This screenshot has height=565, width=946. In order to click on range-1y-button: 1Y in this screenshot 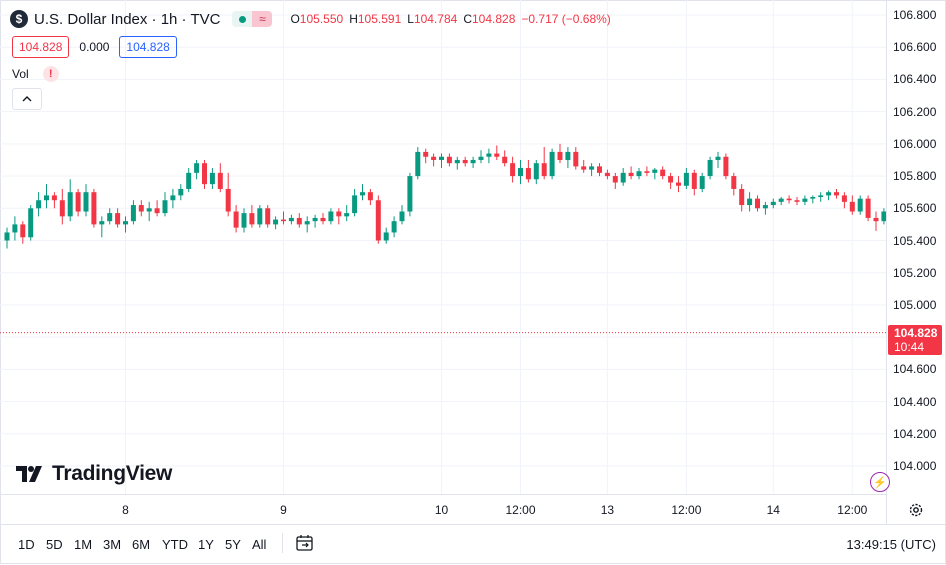, I will do `click(206, 544)`.